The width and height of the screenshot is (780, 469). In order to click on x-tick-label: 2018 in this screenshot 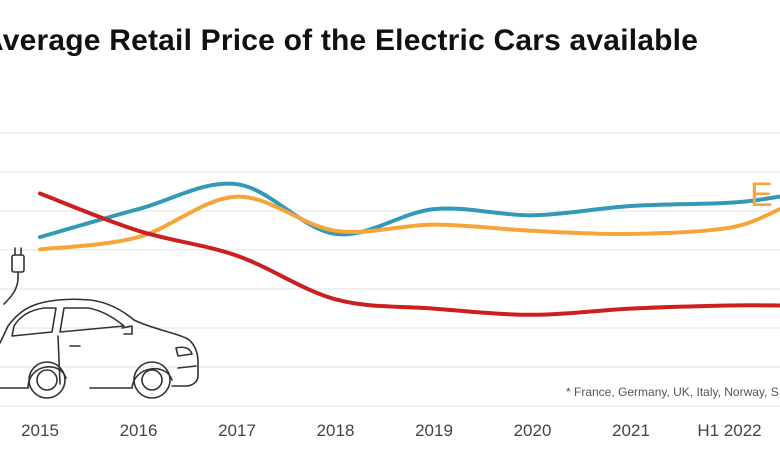, I will do `click(336, 430)`.